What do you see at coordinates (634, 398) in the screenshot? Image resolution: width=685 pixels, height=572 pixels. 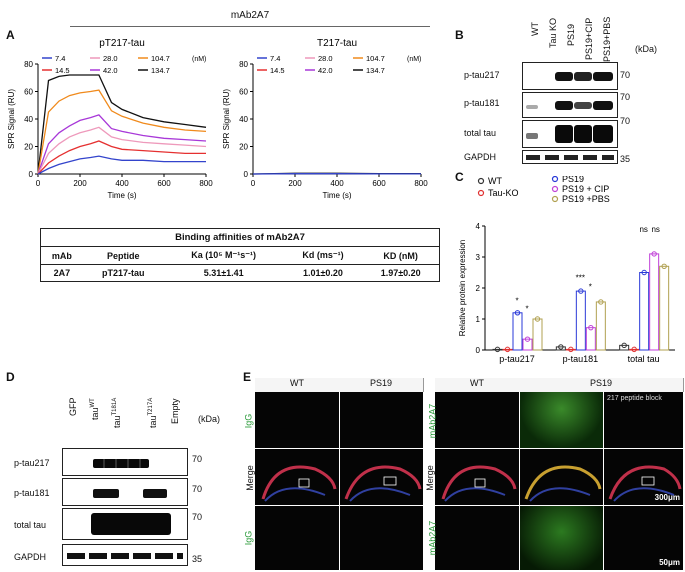 I see `peptide-block-label: 217 peptide block` at bounding box center [634, 398].